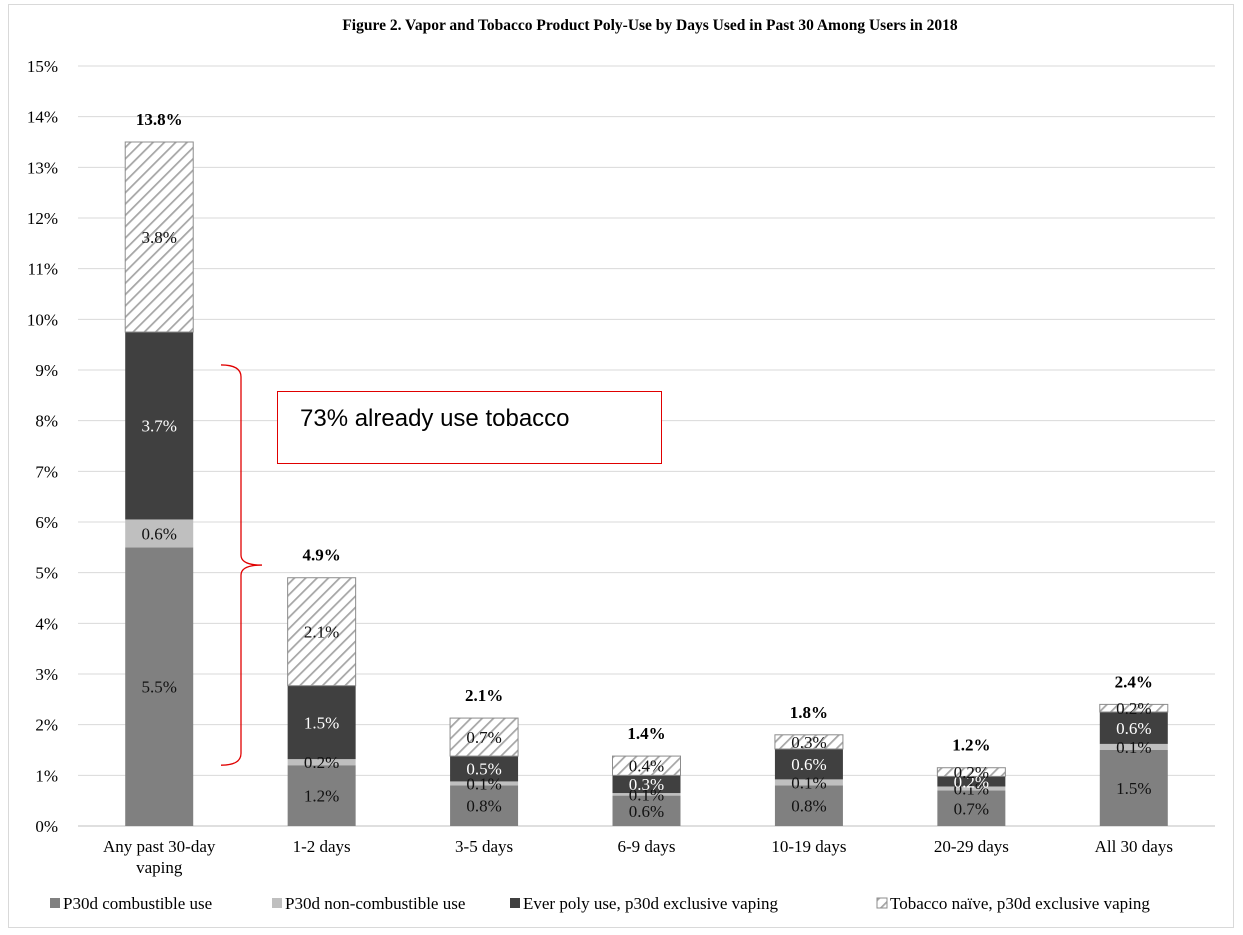 The image size is (1243, 935). What do you see at coordinates (1134, 681) in the screenshot?
I see `total-label: 2.4%` at bounding box center [1134, 681].